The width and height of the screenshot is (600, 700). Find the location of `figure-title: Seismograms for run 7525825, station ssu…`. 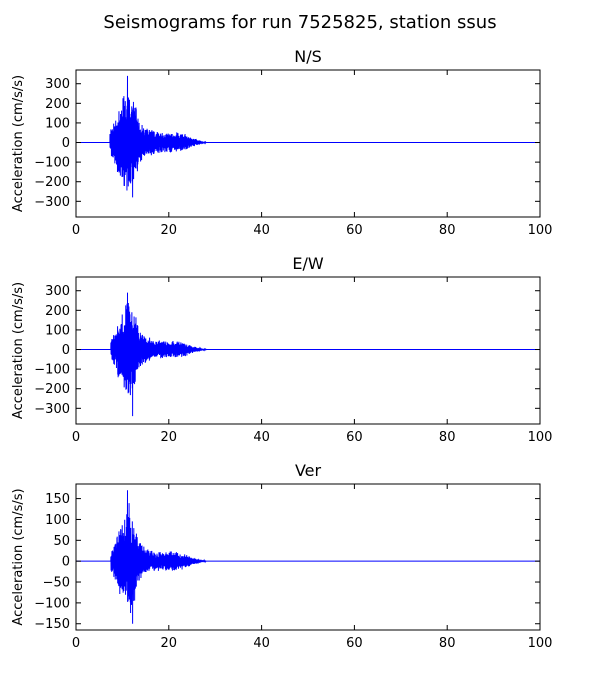

figure-title: Seismograms for run 7525825, station ssu… is located at coordinates (299, 22).